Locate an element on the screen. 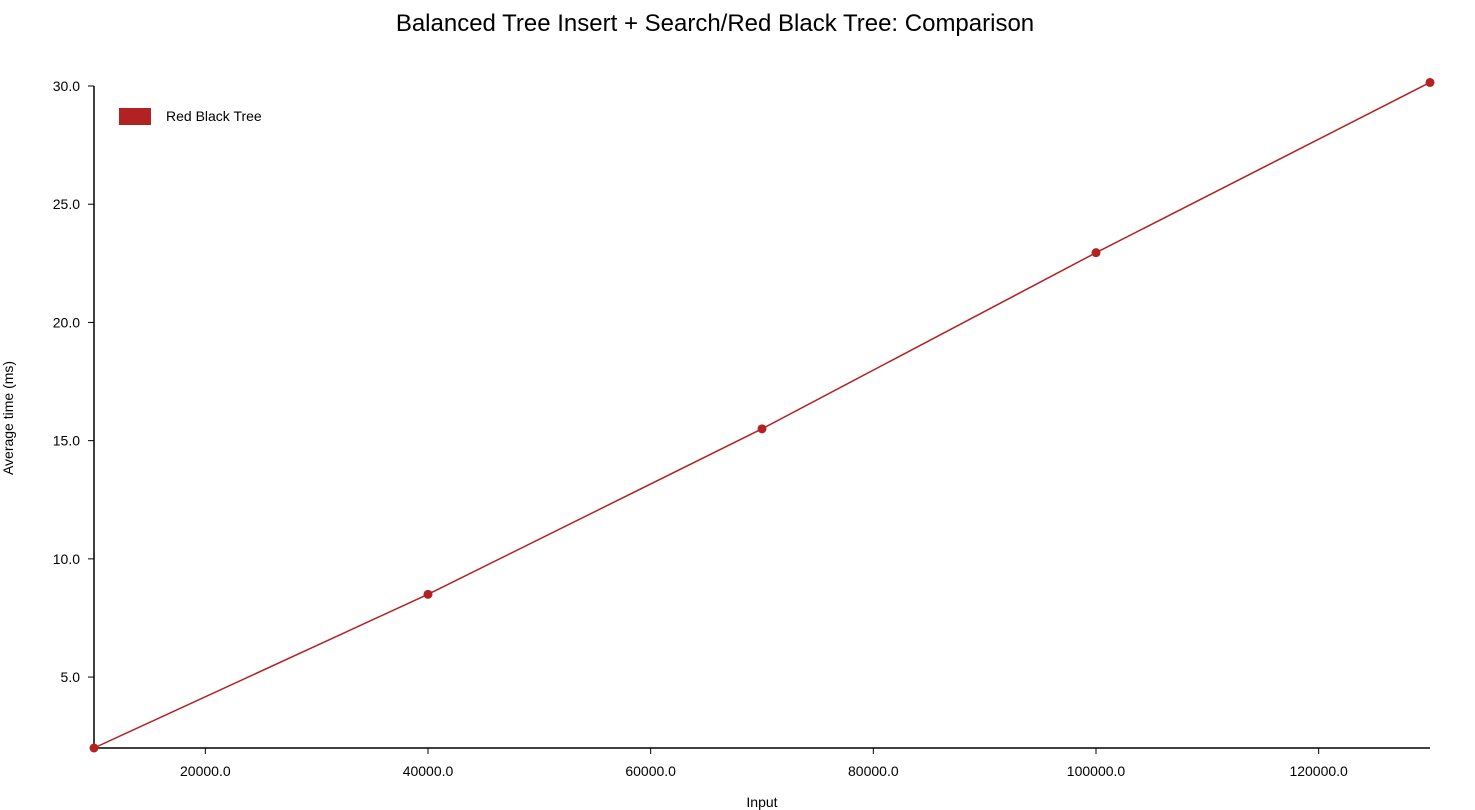 The image size is (1475, 810). legend-swatch is located at coordinates (135, 116).